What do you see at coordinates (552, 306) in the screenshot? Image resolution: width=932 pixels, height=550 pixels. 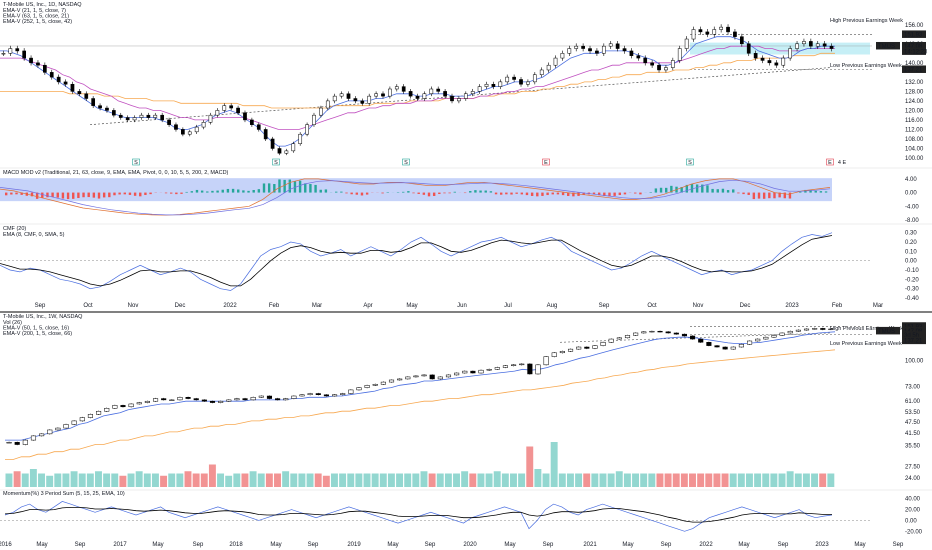 I see `top-x-tick: Aug` at bounding box center [552, 306].